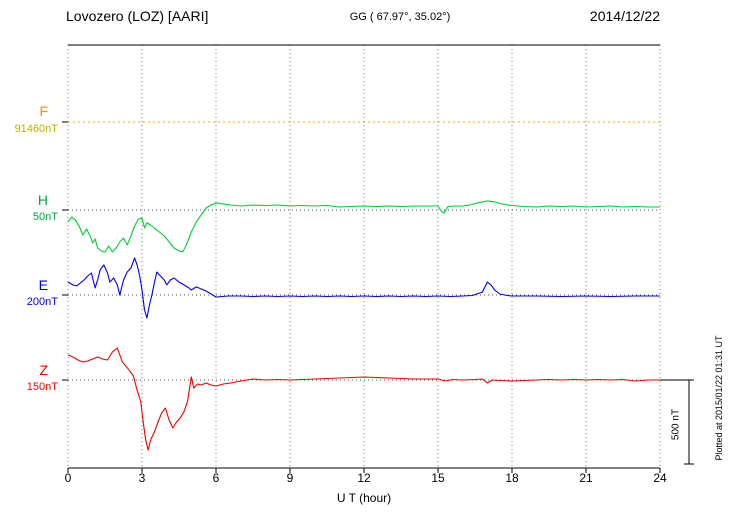 This screenshot has width=730, height=520. What do you see at coordinates (42, 302) in the screenshot?
I see `component-baseline-value-E: 200nT` at bounding box center [42, 302].